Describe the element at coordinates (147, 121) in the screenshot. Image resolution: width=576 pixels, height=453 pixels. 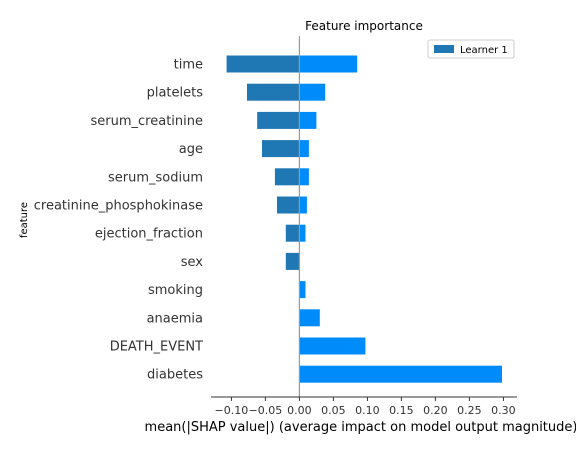
I see `category-label: serum_creatinine` at that location.